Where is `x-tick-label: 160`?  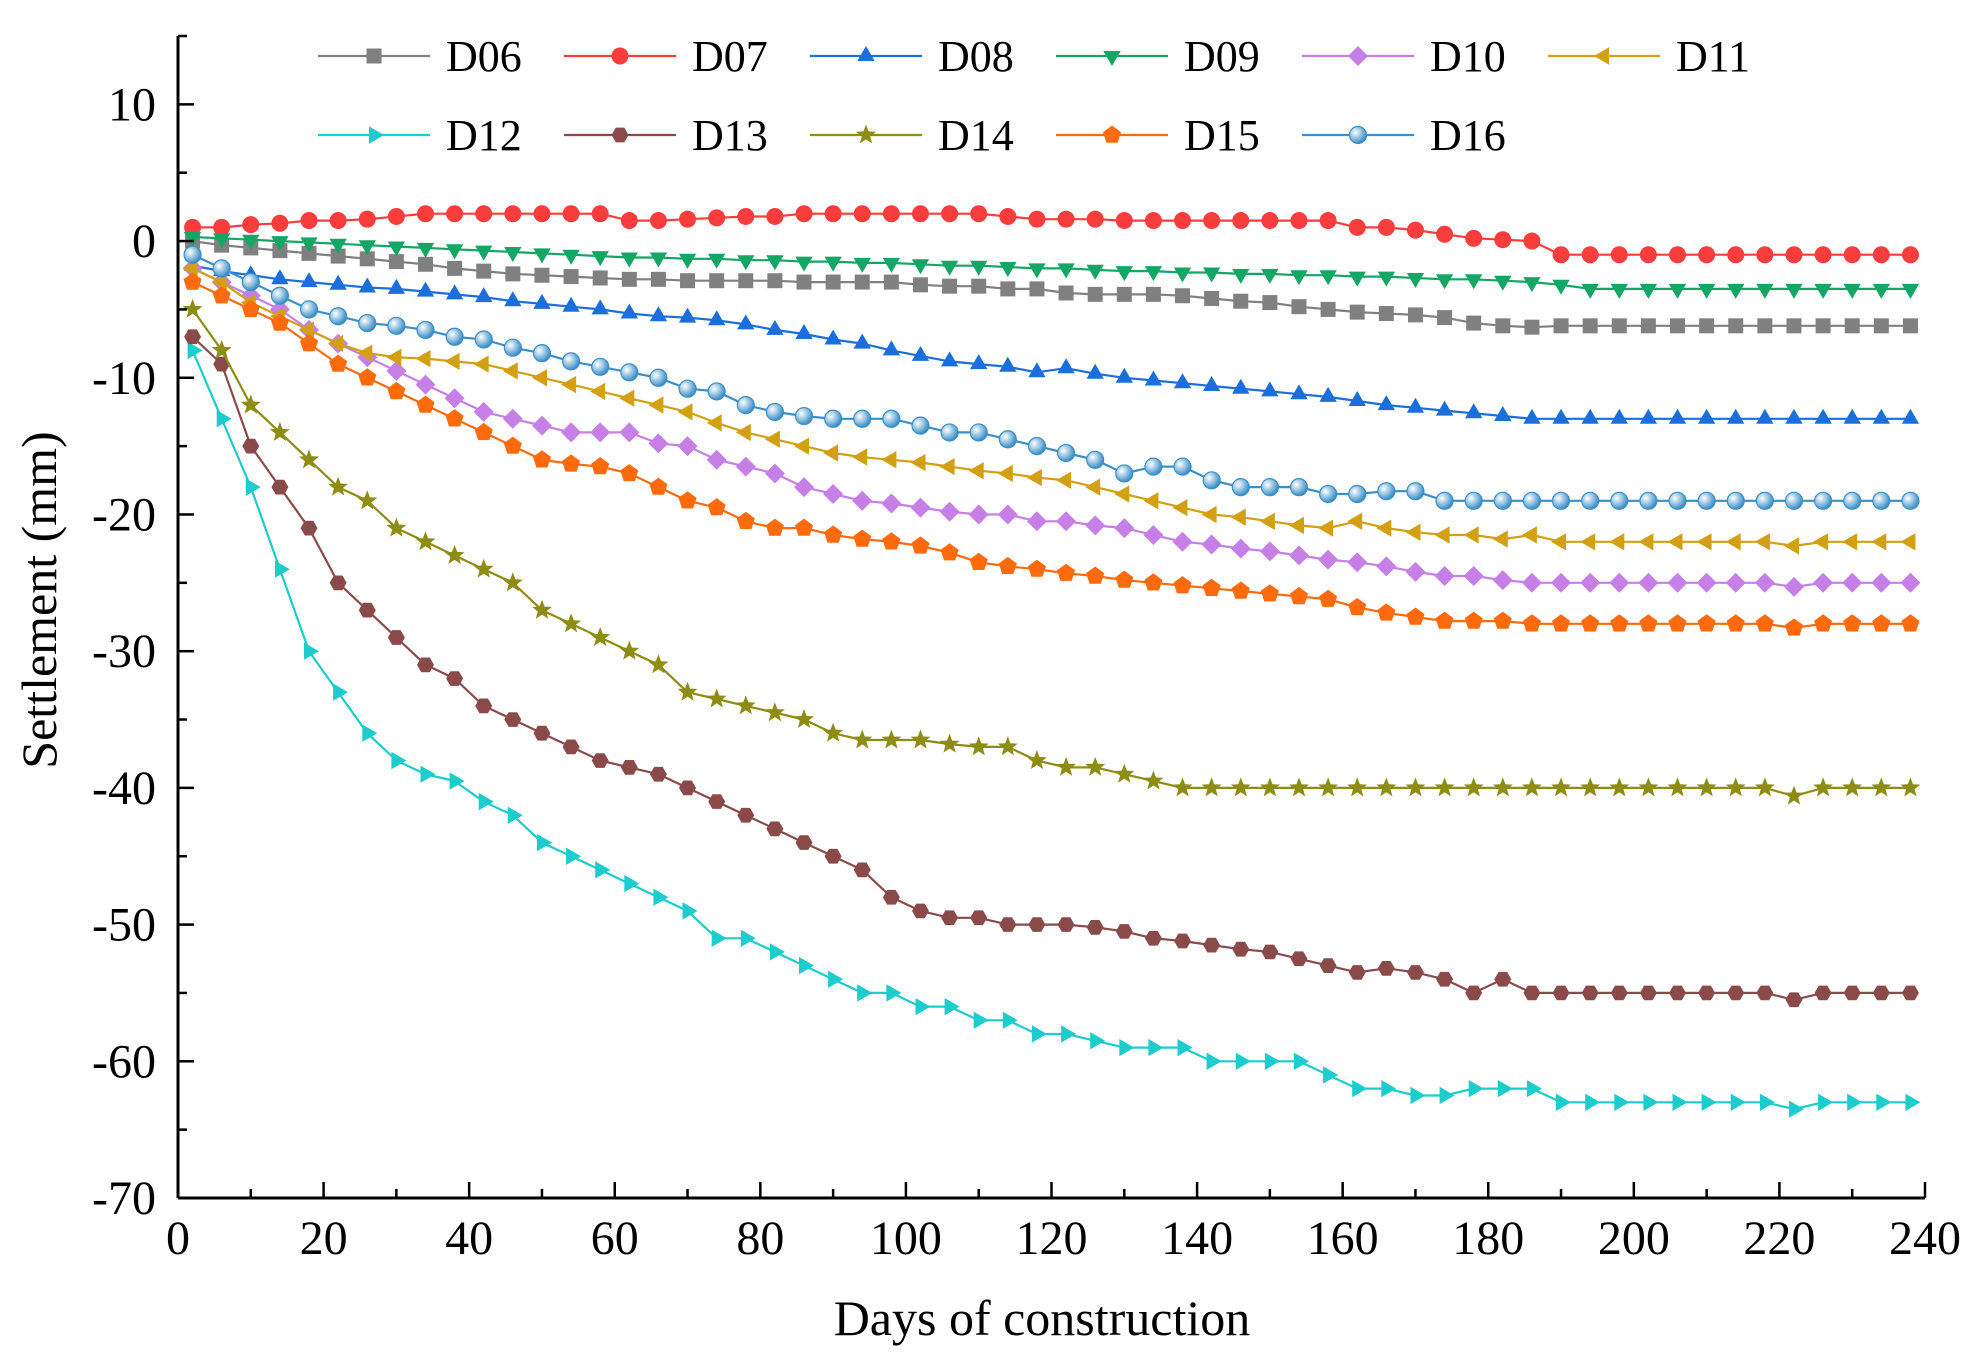
x-tick-label: 160 is located at coordinates (1343, 1238).